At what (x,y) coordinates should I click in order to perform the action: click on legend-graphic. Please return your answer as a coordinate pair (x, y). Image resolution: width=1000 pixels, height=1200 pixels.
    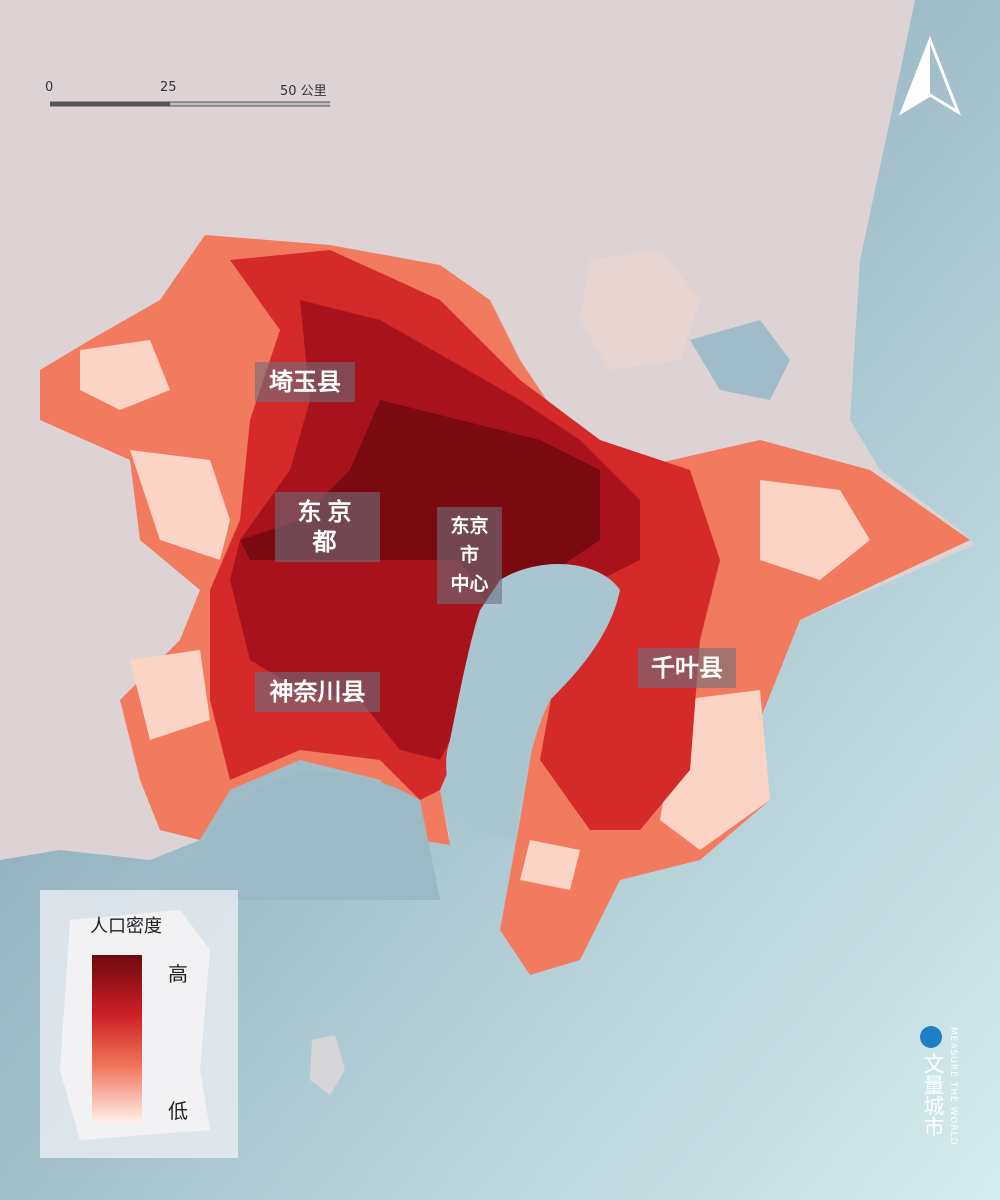
    Looking at the image, I should click on (135, 1025).